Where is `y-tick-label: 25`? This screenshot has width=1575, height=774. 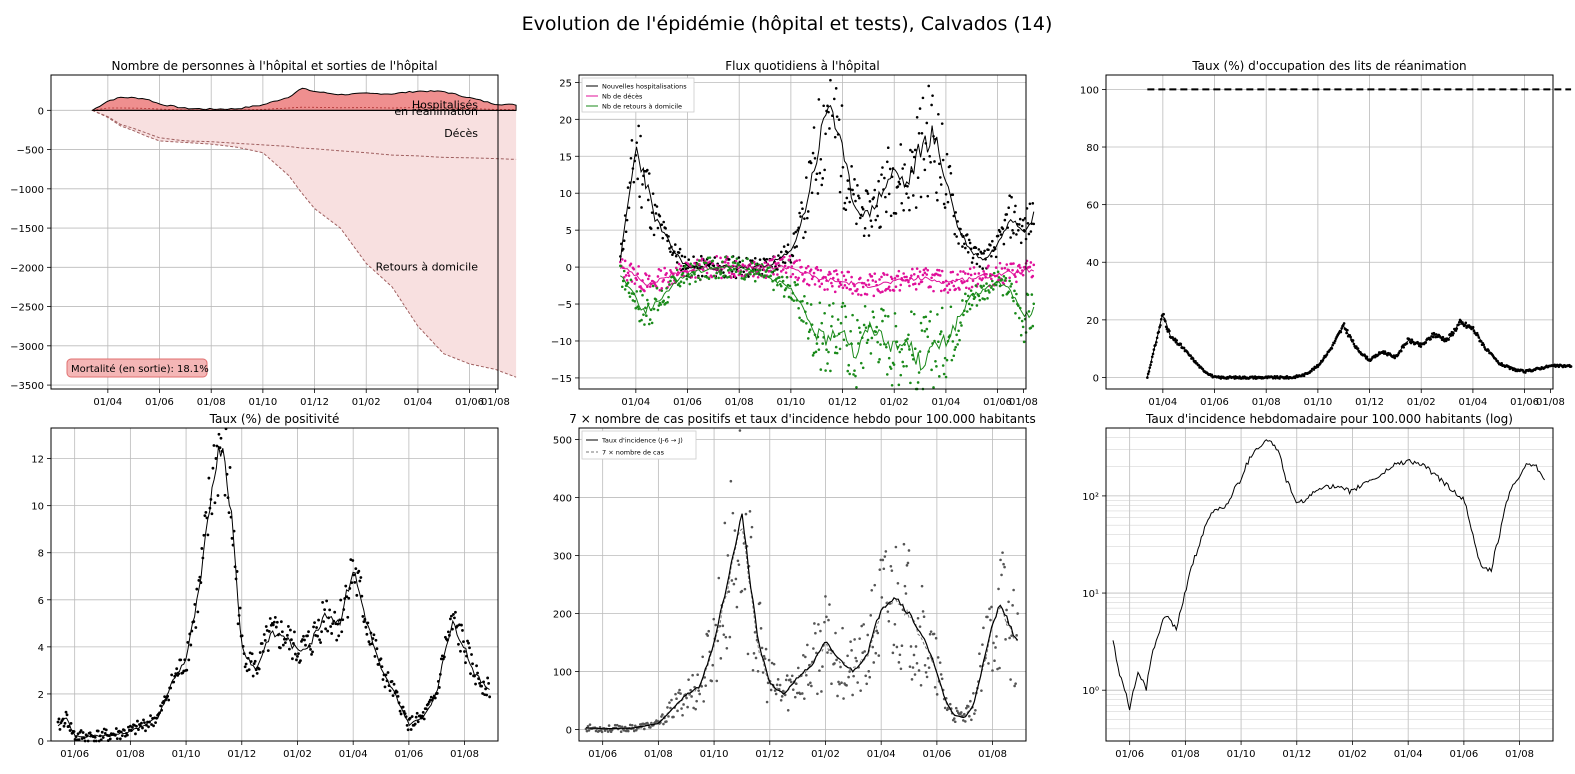 y-tick-label: 25 is located at coordinates (565, 83).